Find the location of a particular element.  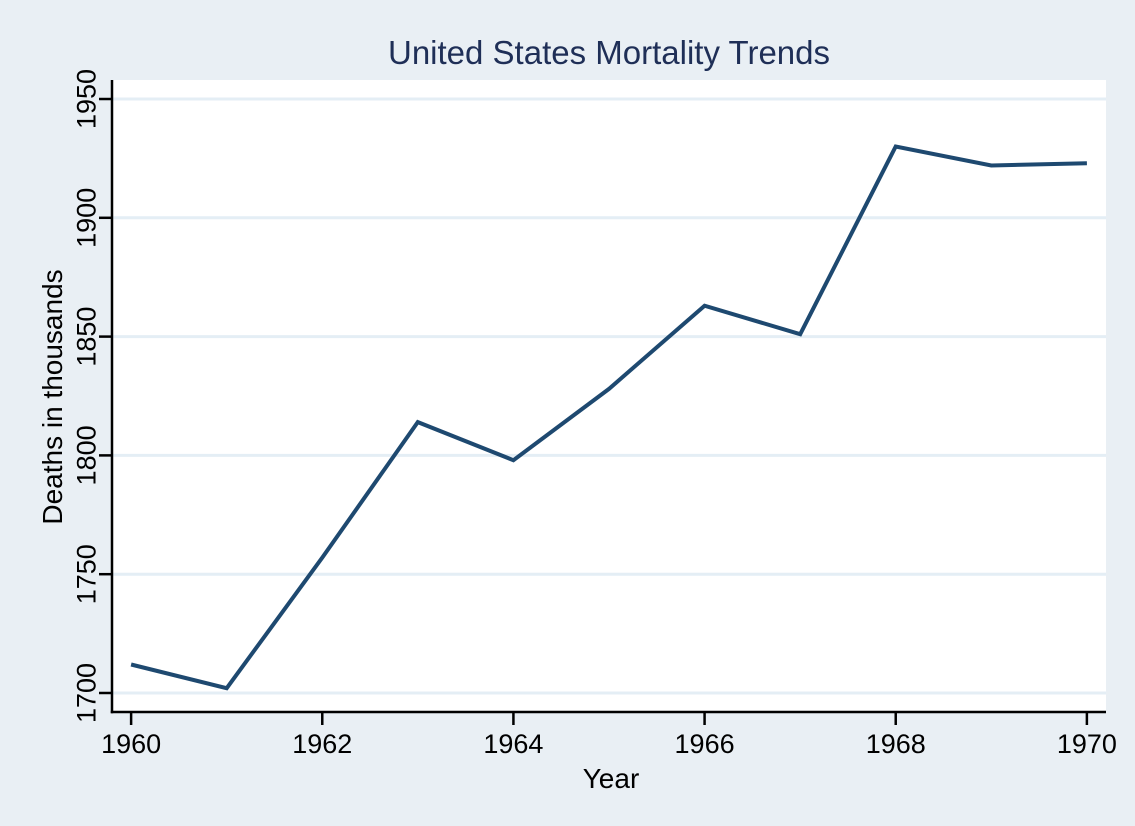

y-tick-label: 1700 is located at coordinates (86, 693).